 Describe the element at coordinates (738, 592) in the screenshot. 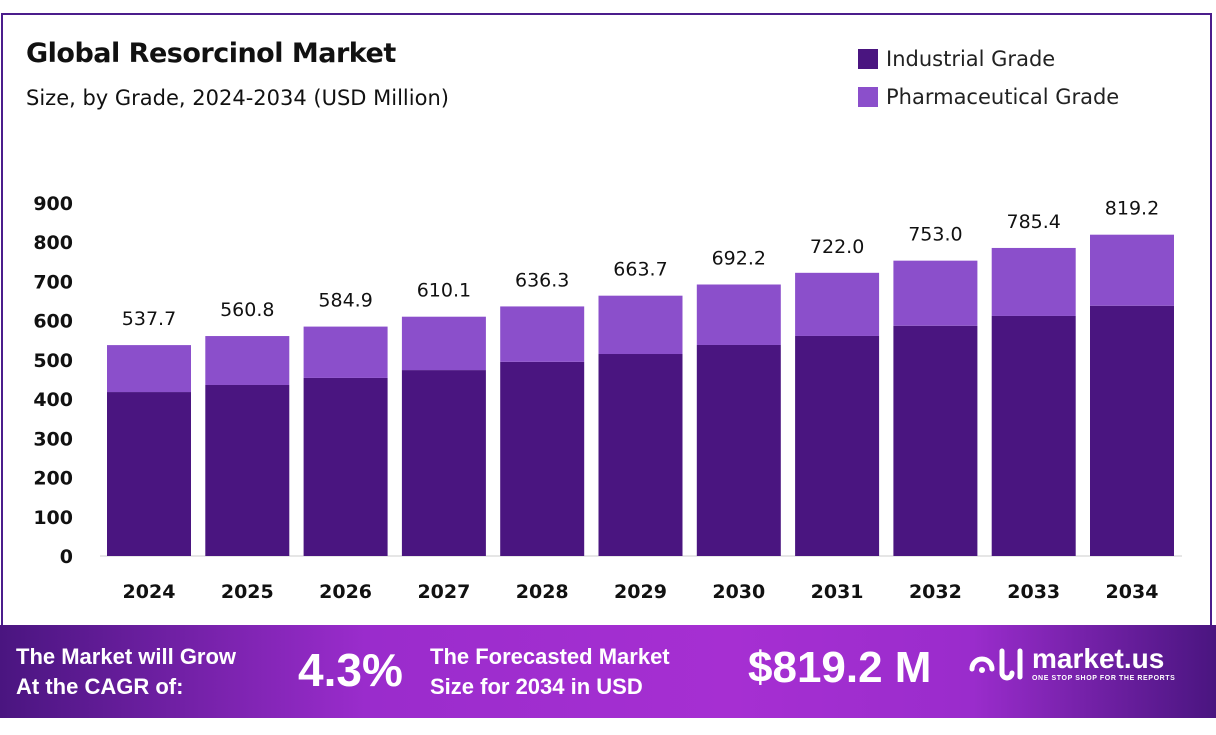

I see `x-tick-label: 2030` at that location.